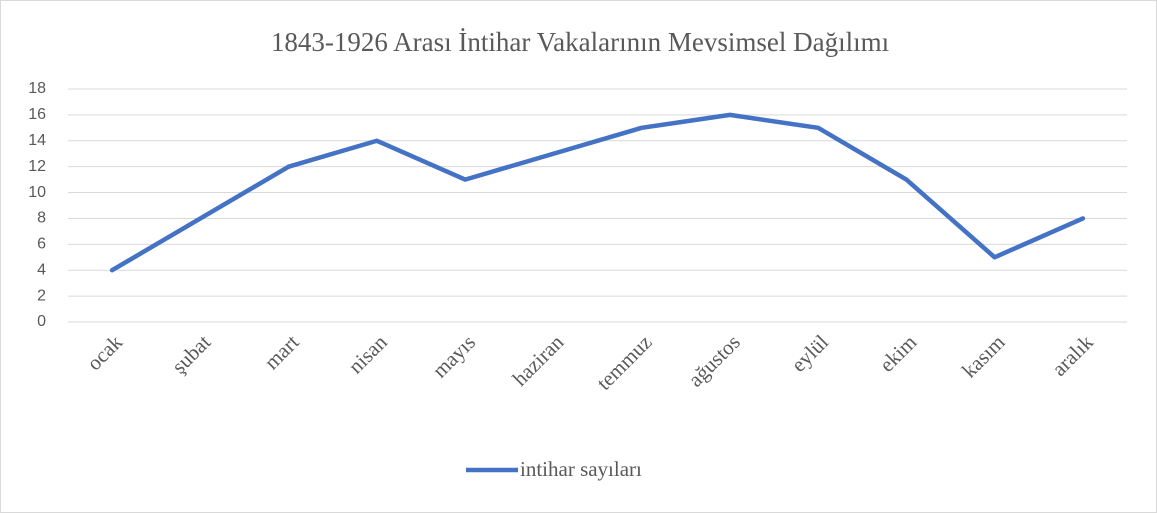 This screenshot has height=513, width=1157. I want to click on y-tick-label: 12, so click(37, 166).